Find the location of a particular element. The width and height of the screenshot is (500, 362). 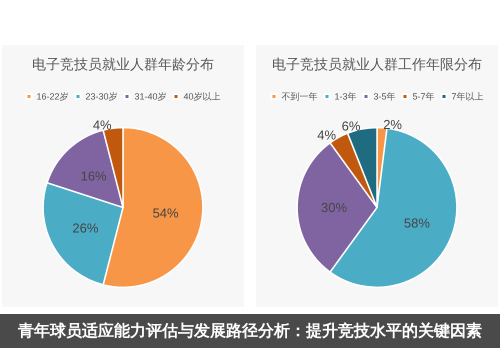

legend-label: 1-3年 is located at coordinates (345, 97).